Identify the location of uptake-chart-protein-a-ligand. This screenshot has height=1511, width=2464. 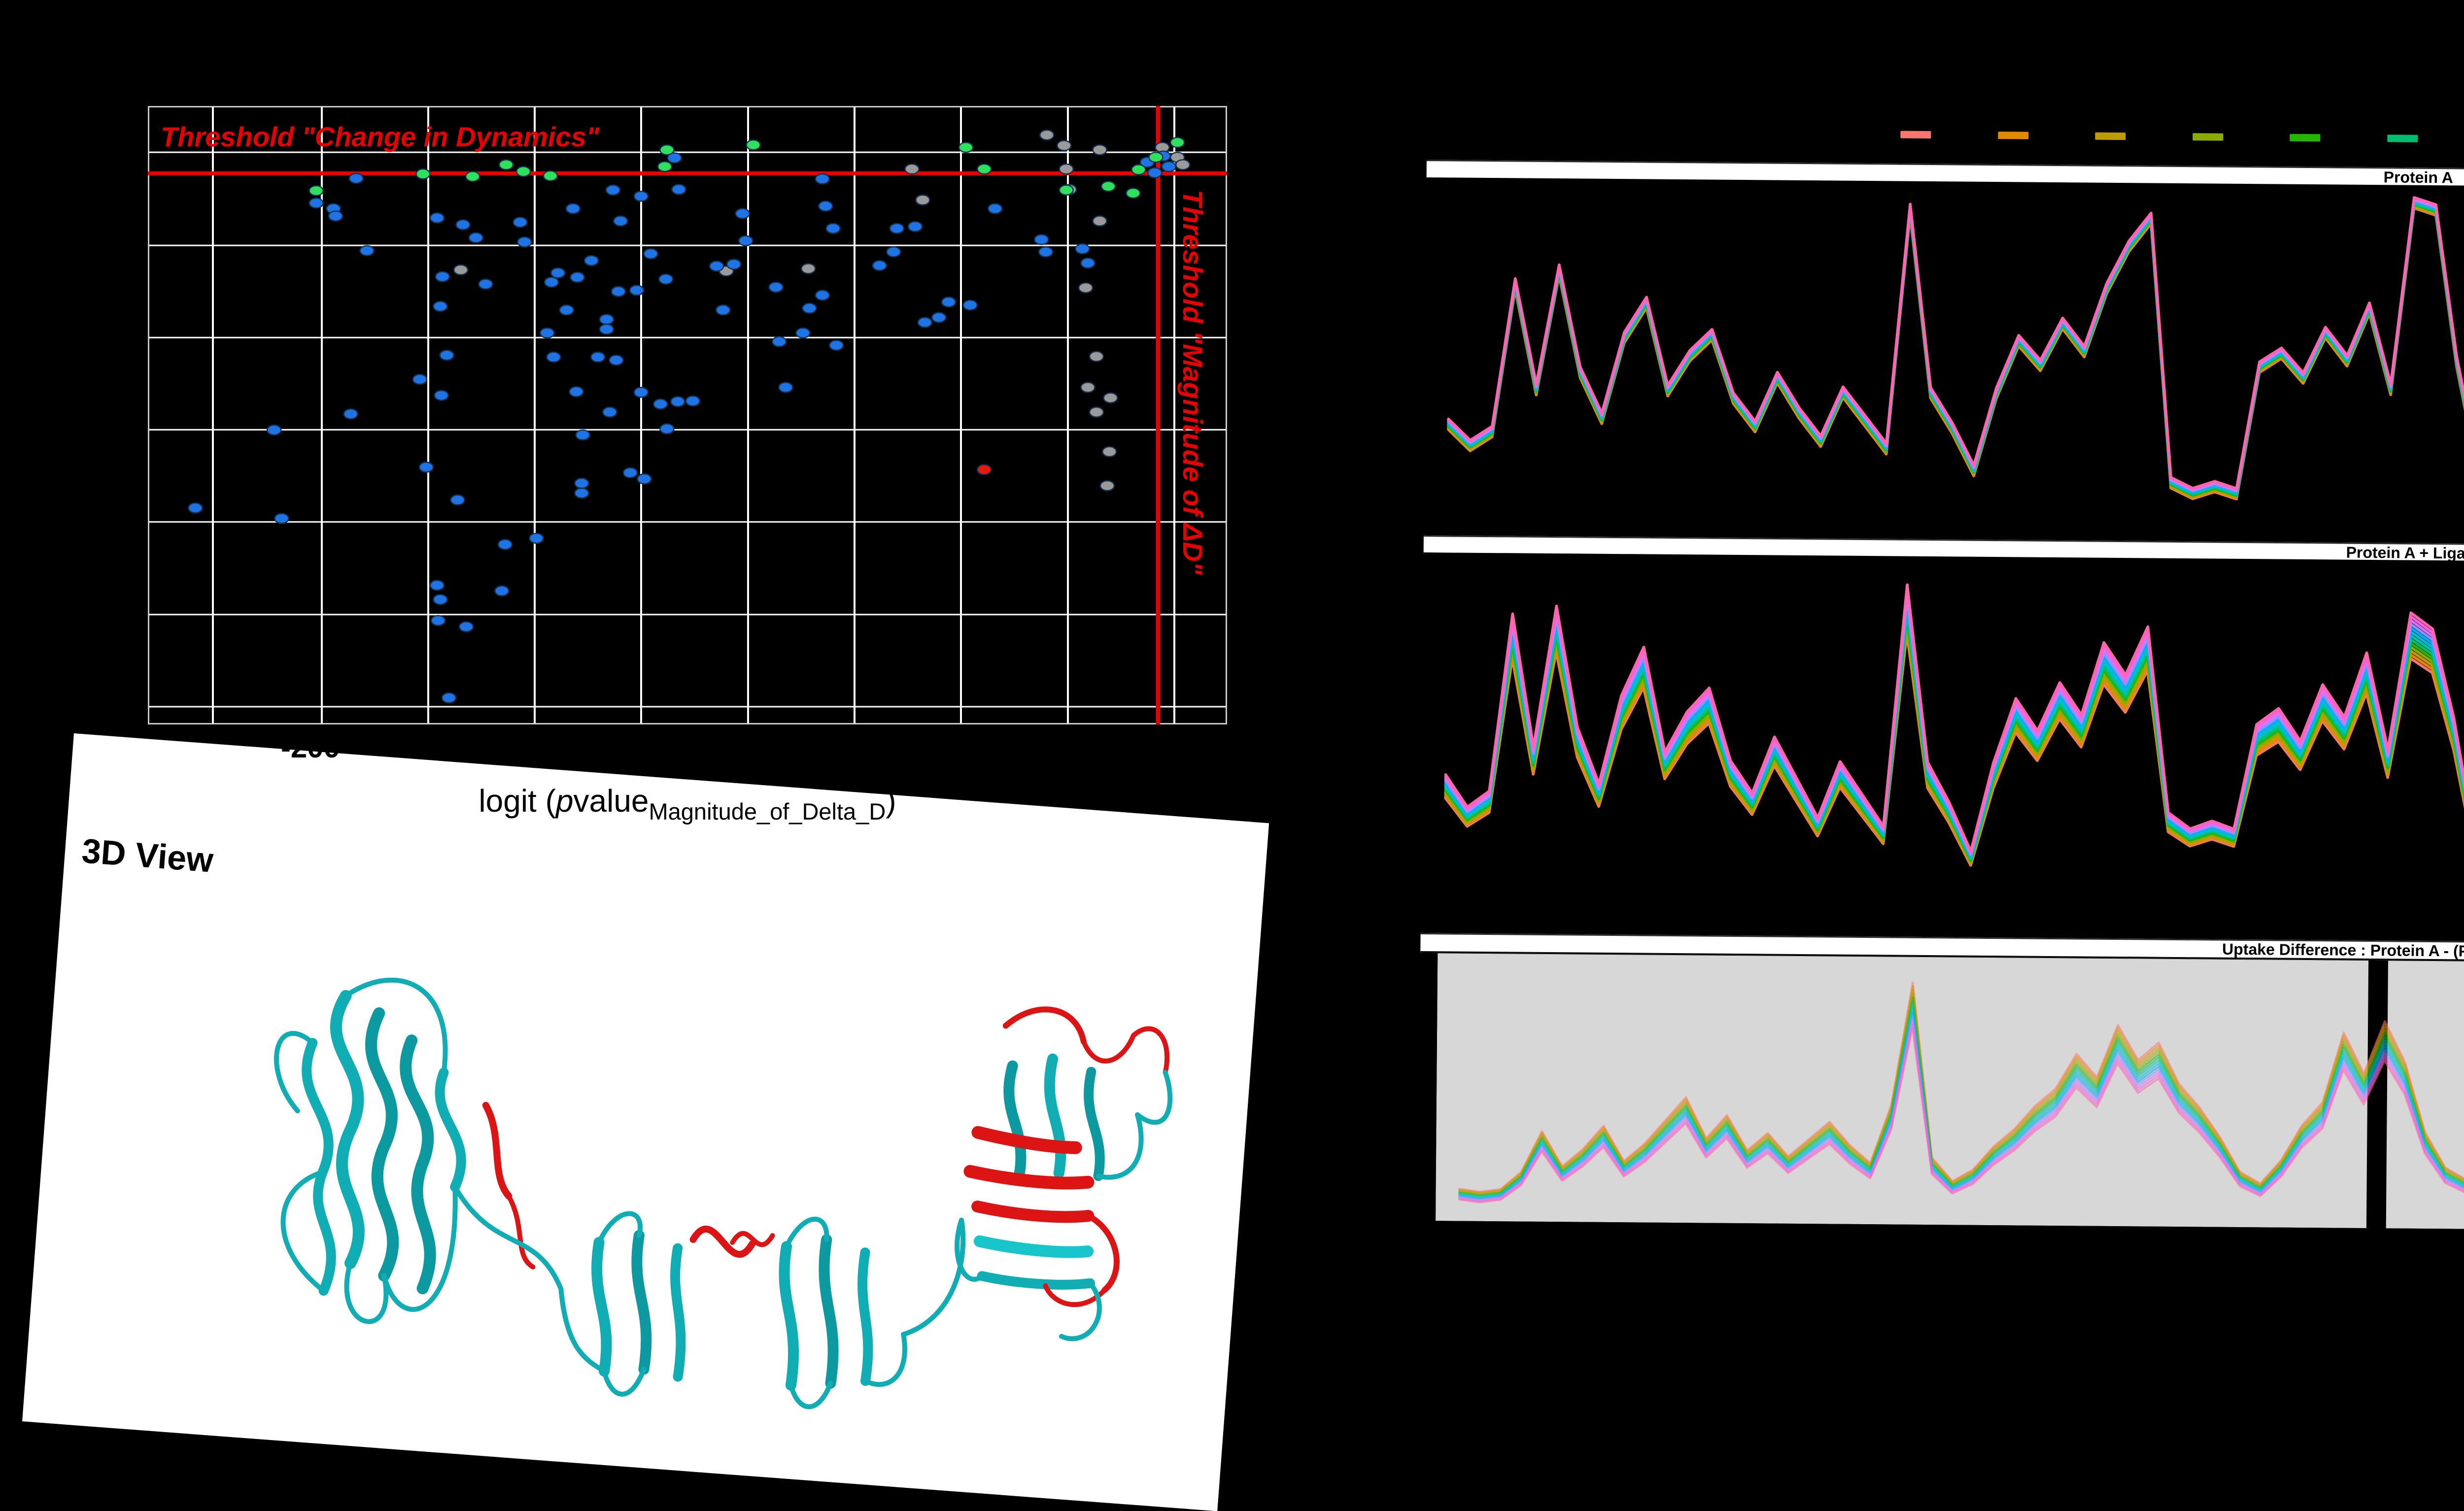
(1942, 748).